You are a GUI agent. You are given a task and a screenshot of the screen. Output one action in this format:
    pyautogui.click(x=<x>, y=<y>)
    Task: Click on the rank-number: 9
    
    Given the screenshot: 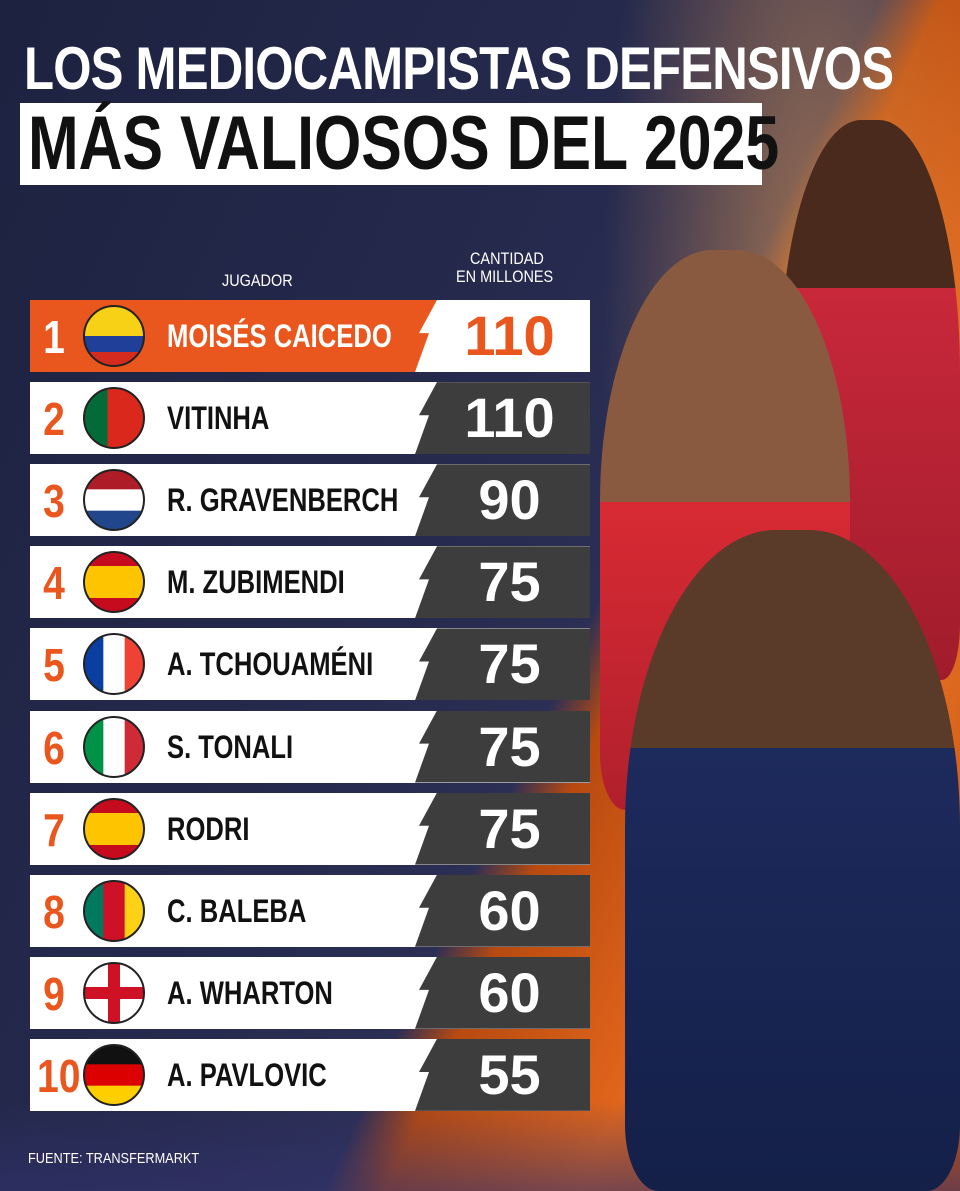 What is the action you would take?
    pyautogui.click(x=54, y=993)
    